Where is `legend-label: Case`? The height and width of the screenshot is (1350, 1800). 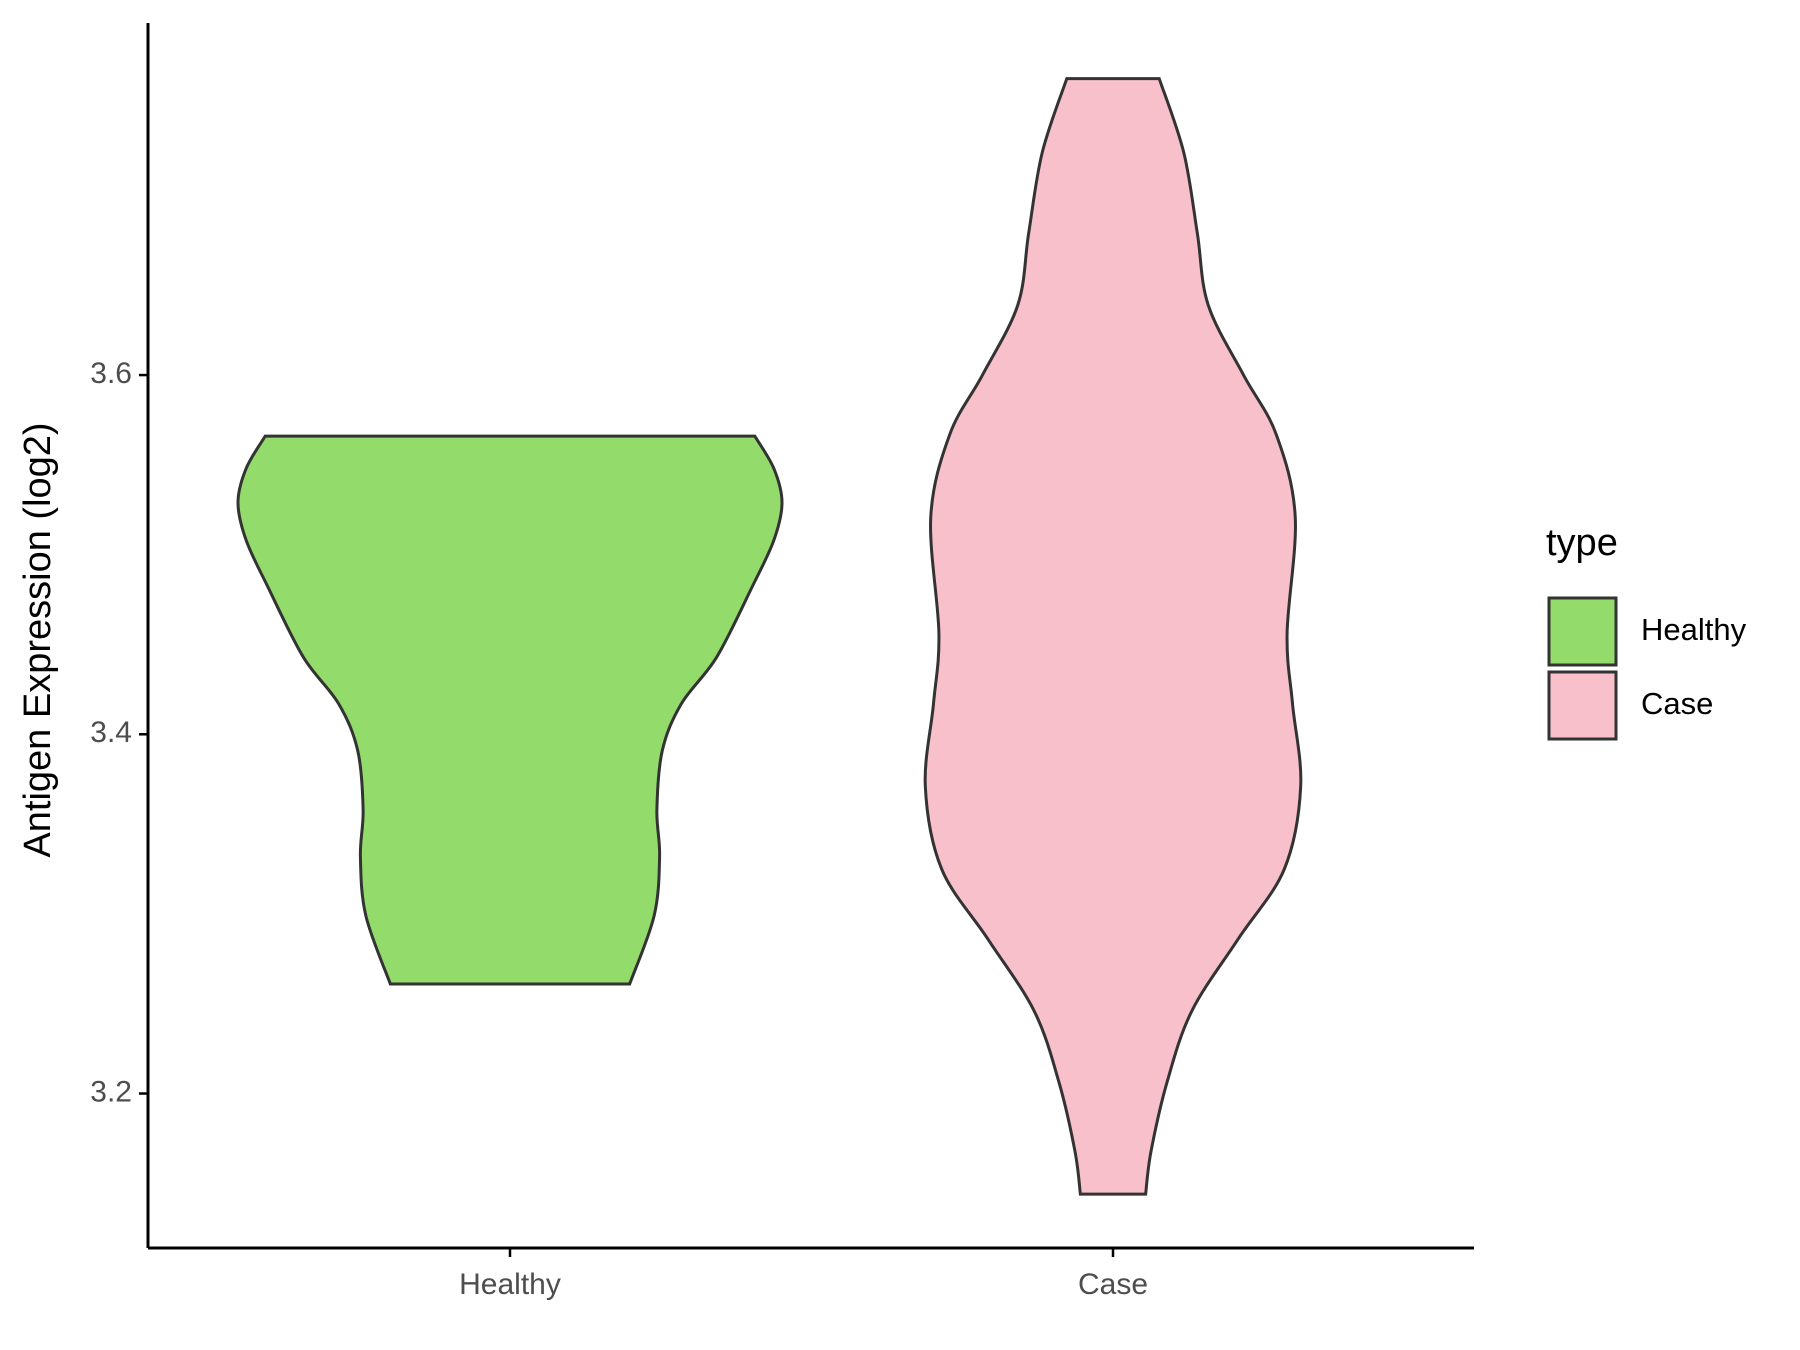
legend-label: Case is located at coordinates (1677, 703).